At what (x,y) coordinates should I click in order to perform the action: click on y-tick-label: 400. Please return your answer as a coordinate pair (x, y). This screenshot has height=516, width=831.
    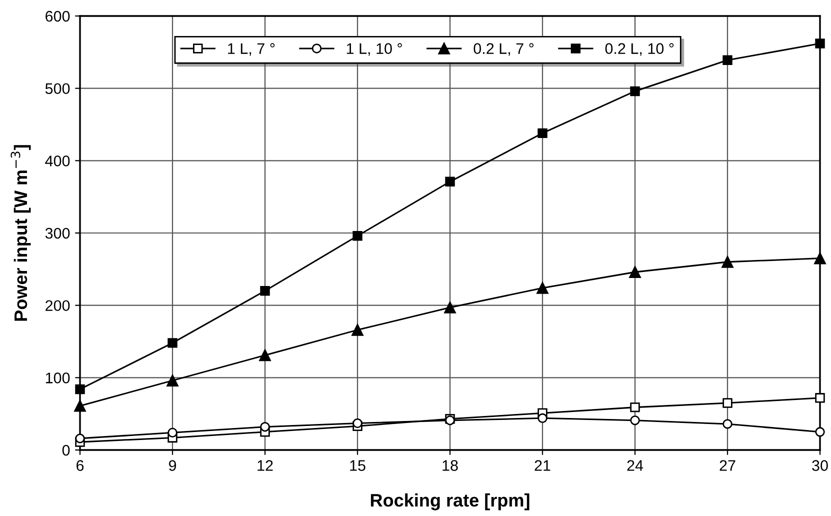
    Looking at the image, I should click on (57, 161).